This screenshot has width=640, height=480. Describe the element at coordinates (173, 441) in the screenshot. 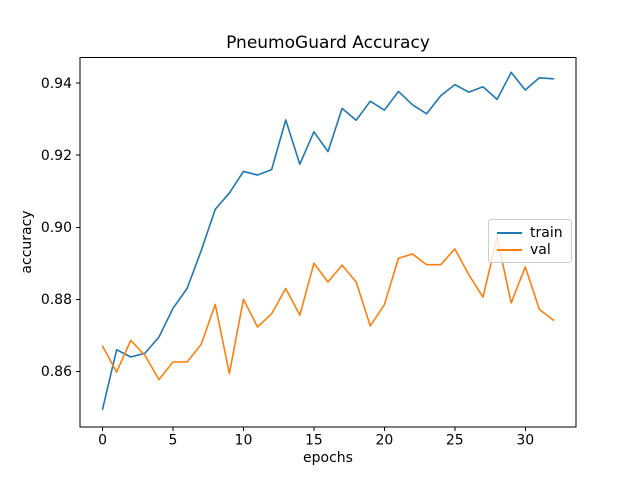

I see `x-tick-label: 5` at that location.